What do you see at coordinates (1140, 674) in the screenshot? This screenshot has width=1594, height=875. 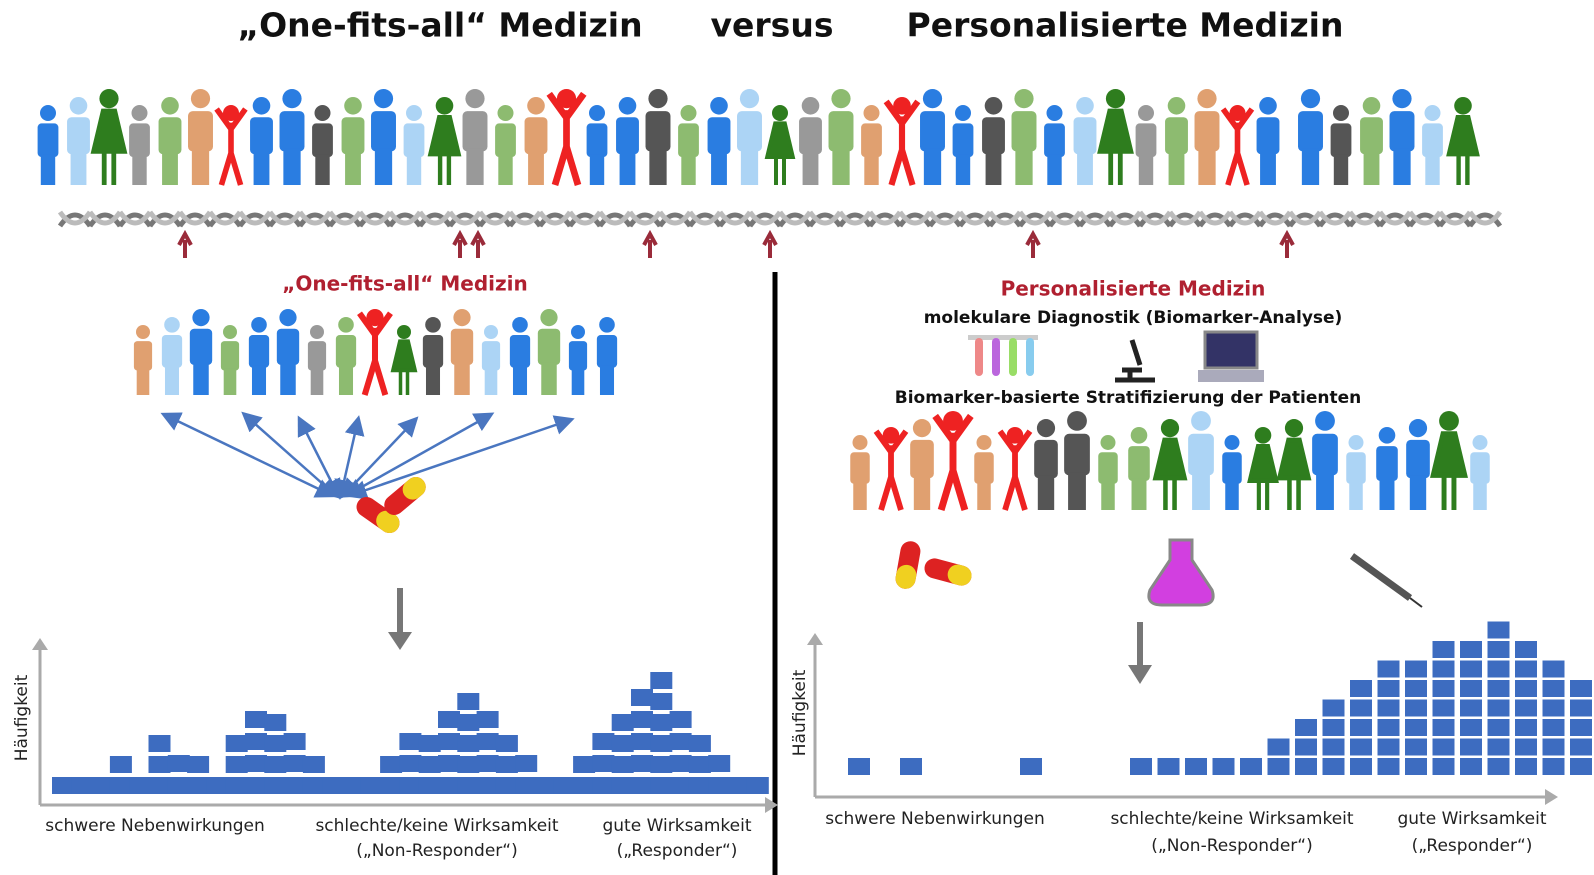 I see `down-arrow-head` at bounding box center [1140, 674].